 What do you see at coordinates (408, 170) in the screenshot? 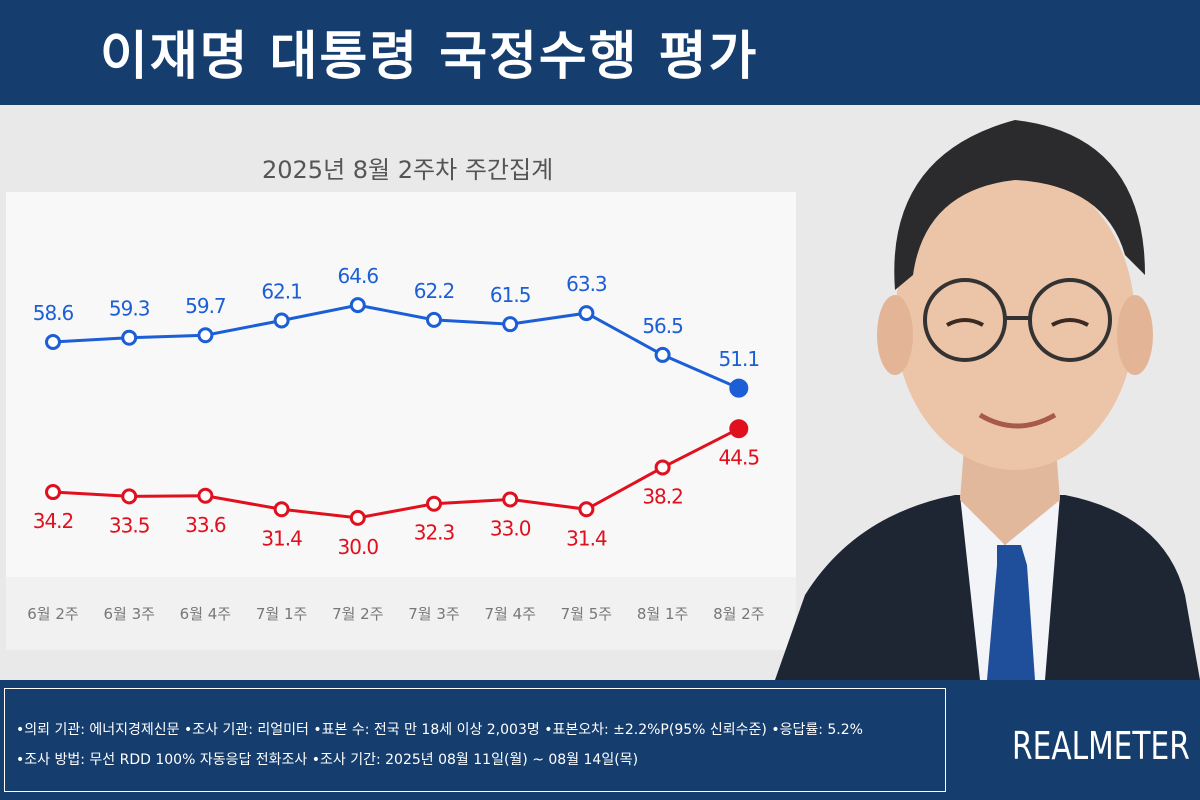
I see `chart-subtitle: 2025년 8월 2주차 주간집계` at bounding box center [408, 170].